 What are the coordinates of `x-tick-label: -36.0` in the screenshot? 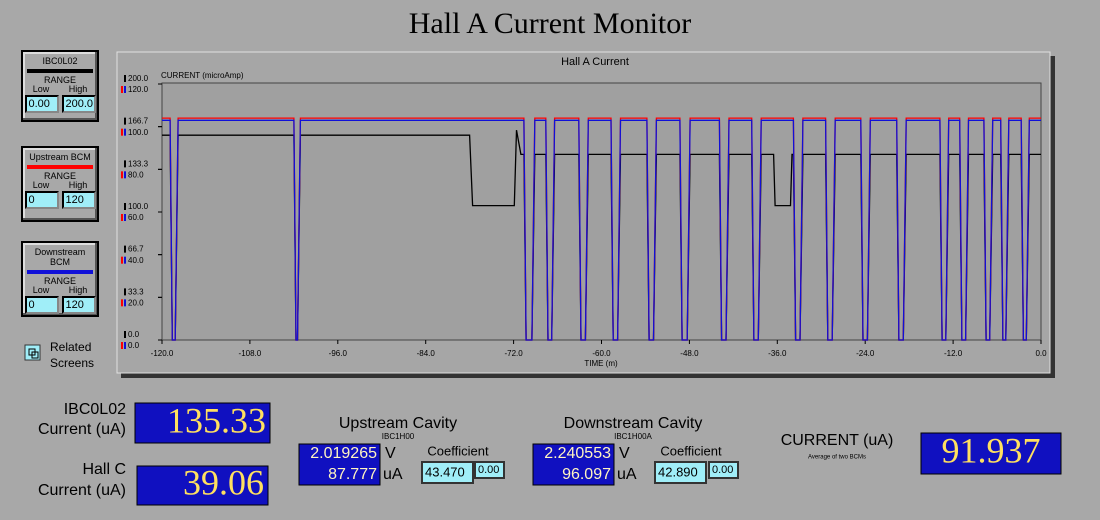 It's located at (777, 353).